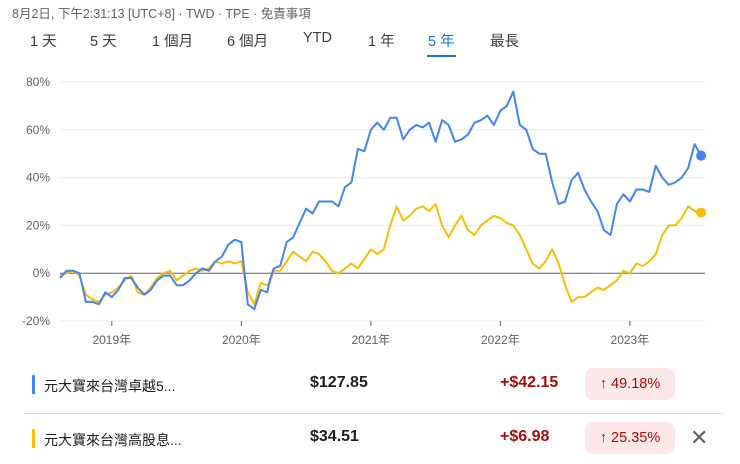  I want to click on time-range-tabs: 1 天 5 天 1 個月 6 個月 YTD 1 年 5 年 最長, so click(370, 43).